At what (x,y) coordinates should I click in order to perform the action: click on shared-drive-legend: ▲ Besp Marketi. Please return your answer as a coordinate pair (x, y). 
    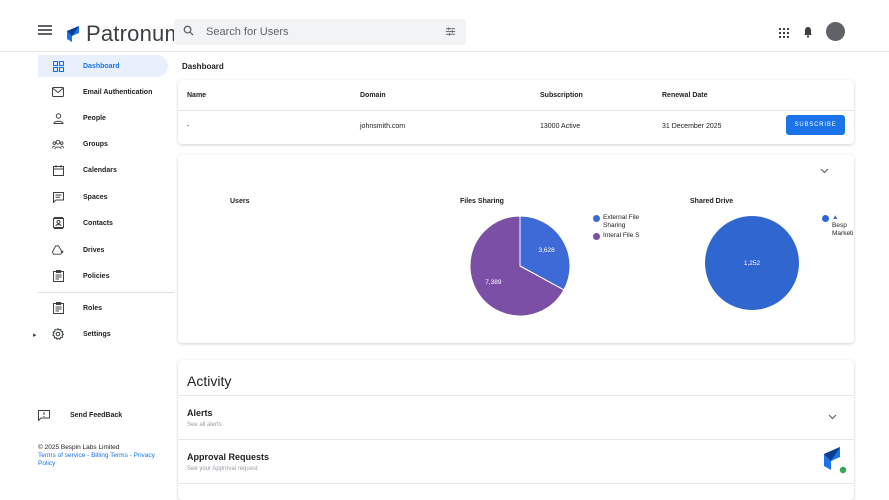
    Looking at the image, I should click on (838, 227).